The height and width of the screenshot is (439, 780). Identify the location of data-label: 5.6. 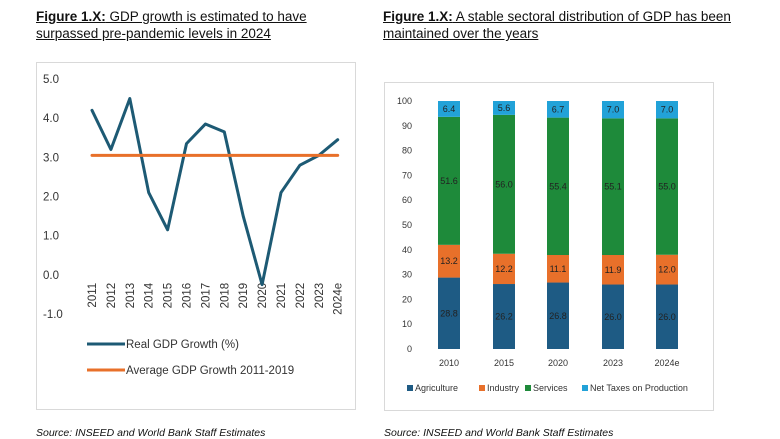
(504, 108).